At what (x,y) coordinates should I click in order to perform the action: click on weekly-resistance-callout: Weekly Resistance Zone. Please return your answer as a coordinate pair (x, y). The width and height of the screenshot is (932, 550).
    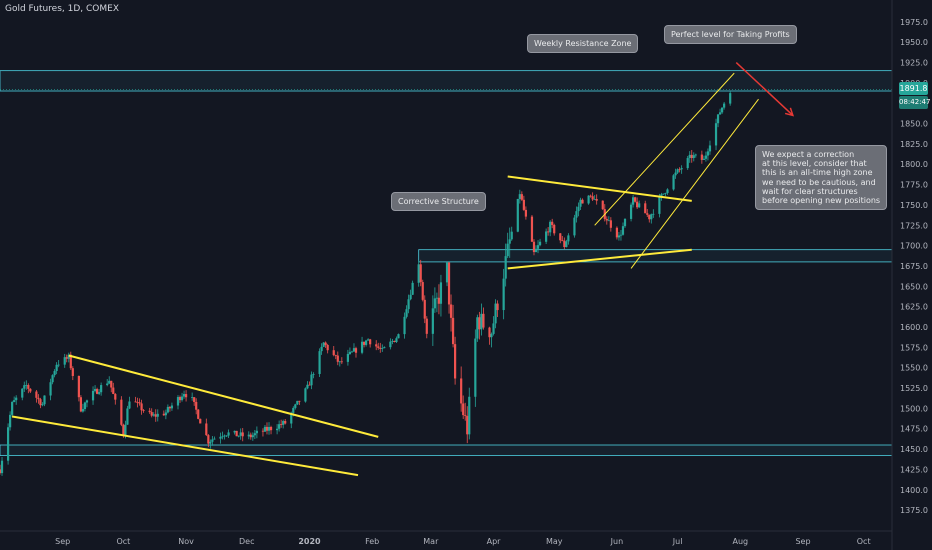
    Looking at the image, I should click on (583, 44).